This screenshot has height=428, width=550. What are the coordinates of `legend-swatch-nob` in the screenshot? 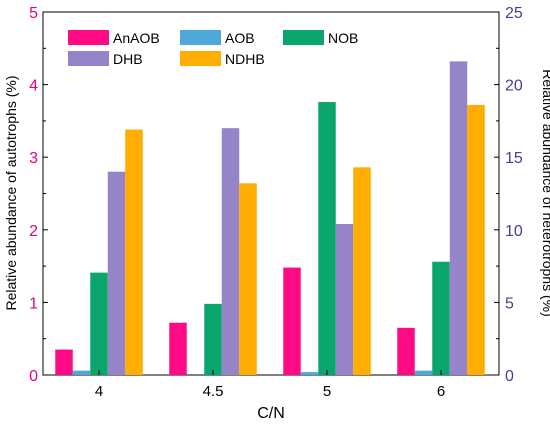 It's located at (303, 37).